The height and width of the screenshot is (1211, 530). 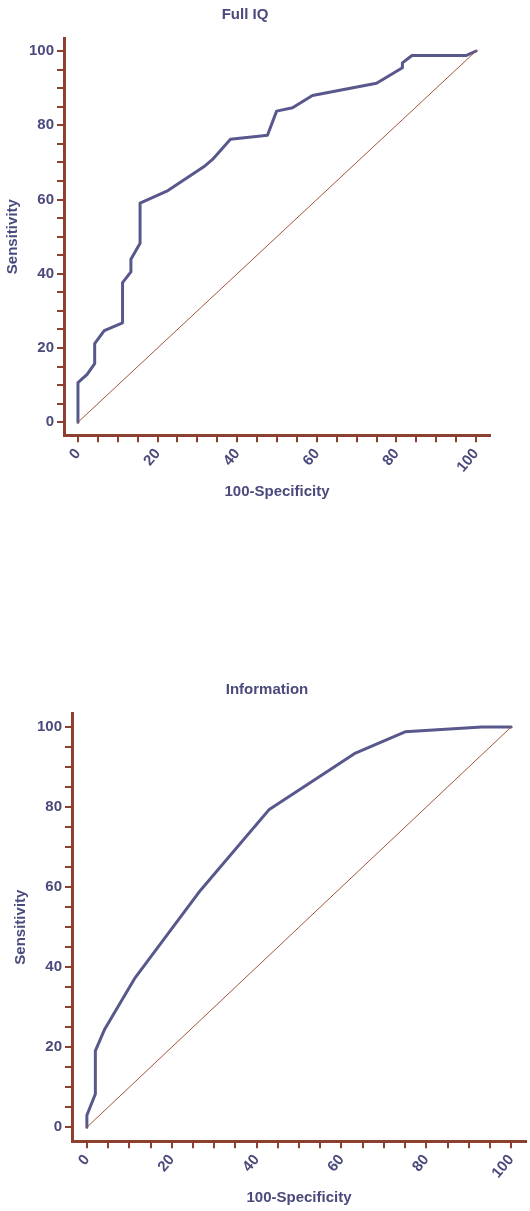 What do you see at coordinates (245, 14) in the screenshot?
I see `chart-title: Full IQ` at bounding box center [245, 14].